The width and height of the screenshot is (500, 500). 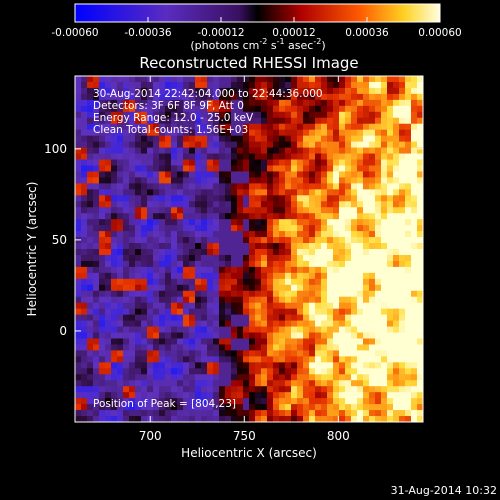 What do you see at coordinates (249, 453) in the screenshot?
I see `x-axis-label: Heliocentric X (arcsec)` at bounding box center [249, 453].